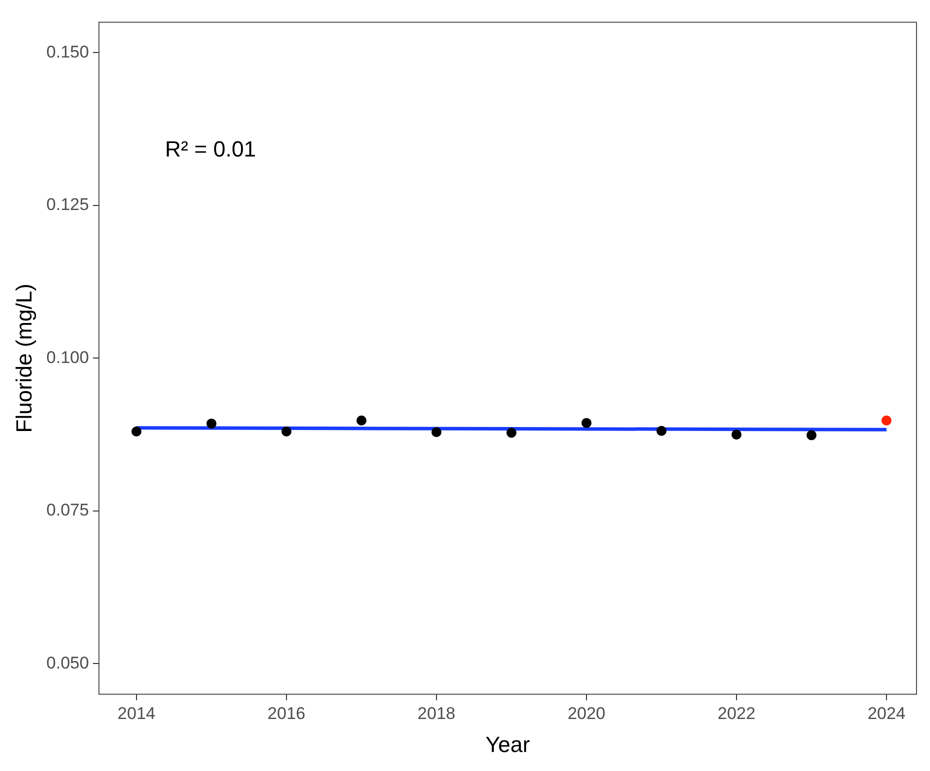 Image resolution: width=930 pixels, height=771 pixels. What do you see at coordinates (67, 204) in the screenshot?
I see `y-tick-label: 0.125` at bounding box center [67, 204].